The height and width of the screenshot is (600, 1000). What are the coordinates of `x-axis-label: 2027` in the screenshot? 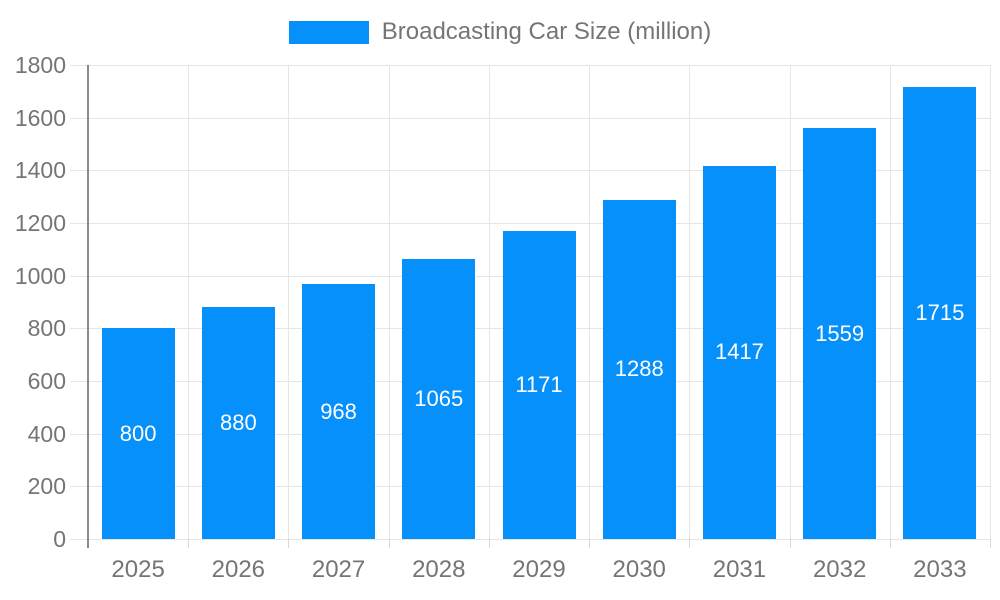 It's located at (338, 569).